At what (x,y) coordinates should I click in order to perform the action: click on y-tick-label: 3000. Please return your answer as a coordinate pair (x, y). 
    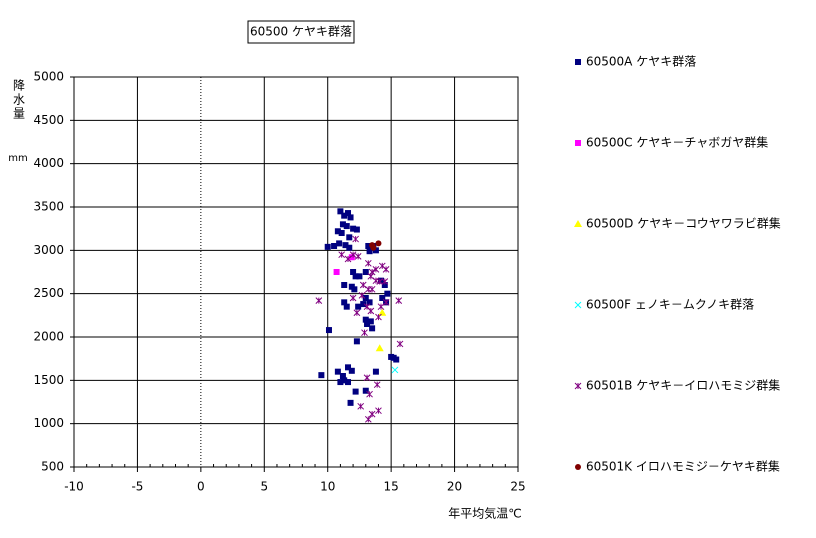
    Looking at the image, I should click on (48, 250).